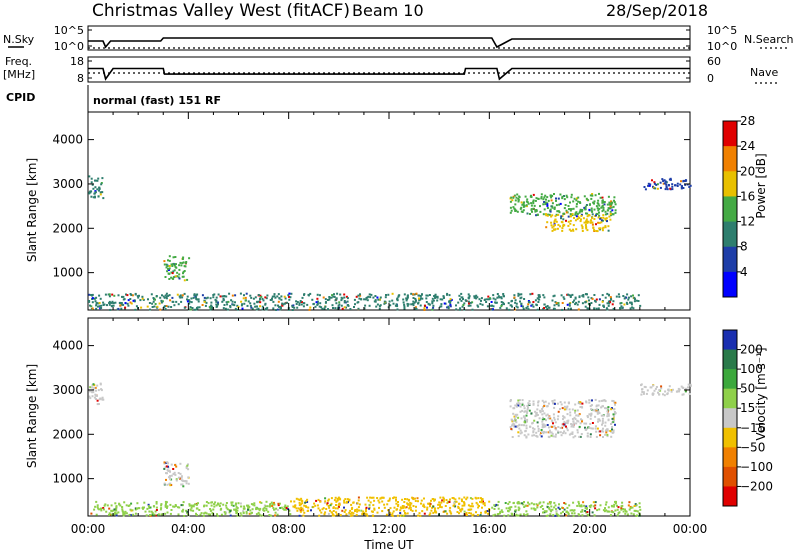  Describe the element at coordinates (714, 61) in the screenshot. I see `small-tick-right-1-0: 60` at that location.